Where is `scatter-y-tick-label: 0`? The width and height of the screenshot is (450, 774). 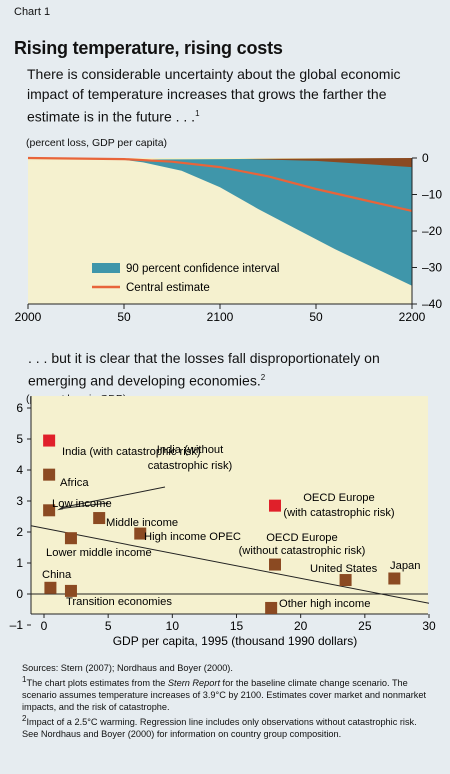
scatter-y-tick-label: 0 is located at coordinates (19, 594).